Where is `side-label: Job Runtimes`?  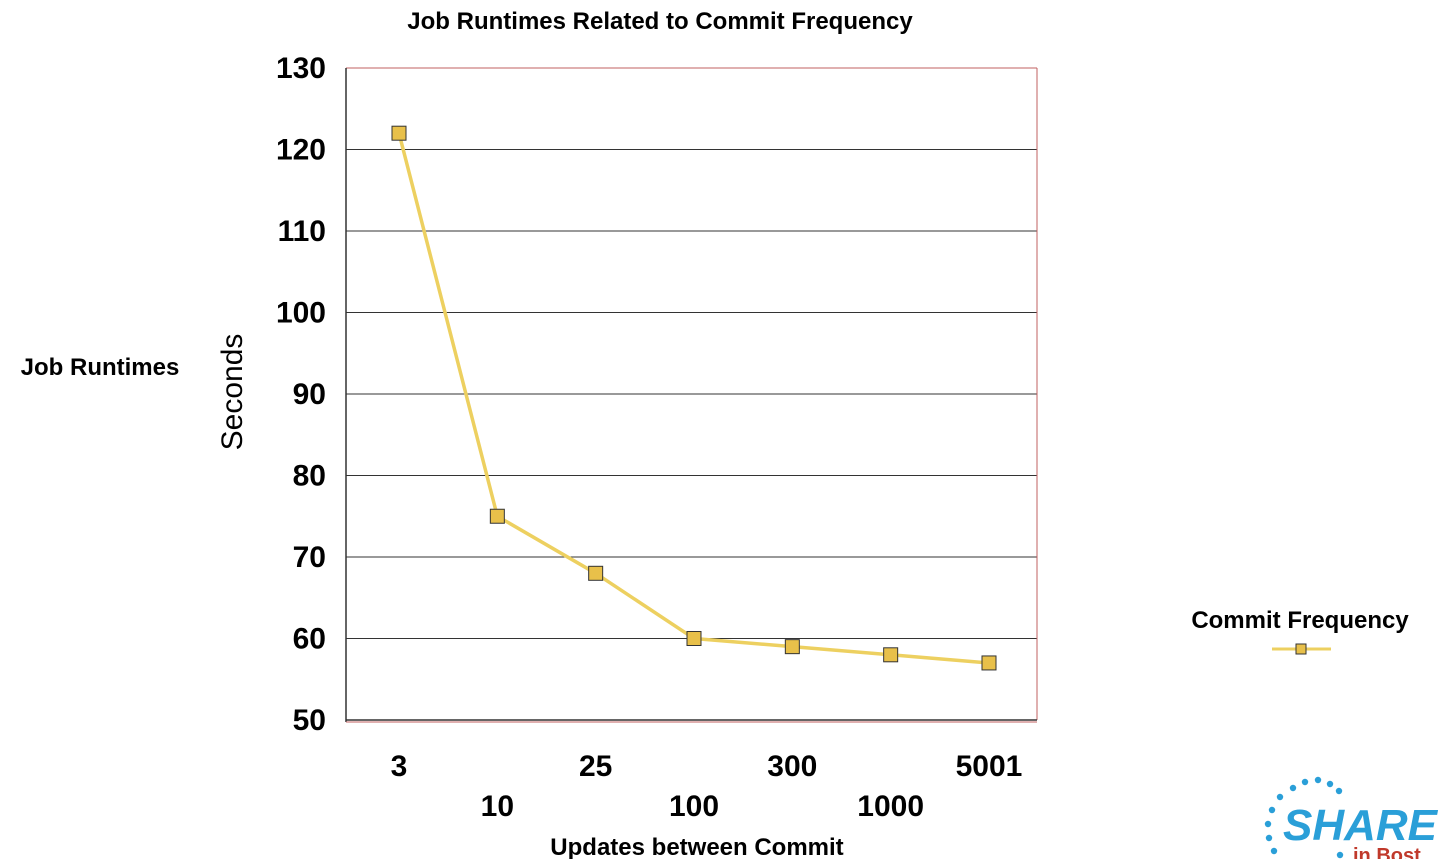 side-label: Job Runtimes is located at coordinates (100, 367).